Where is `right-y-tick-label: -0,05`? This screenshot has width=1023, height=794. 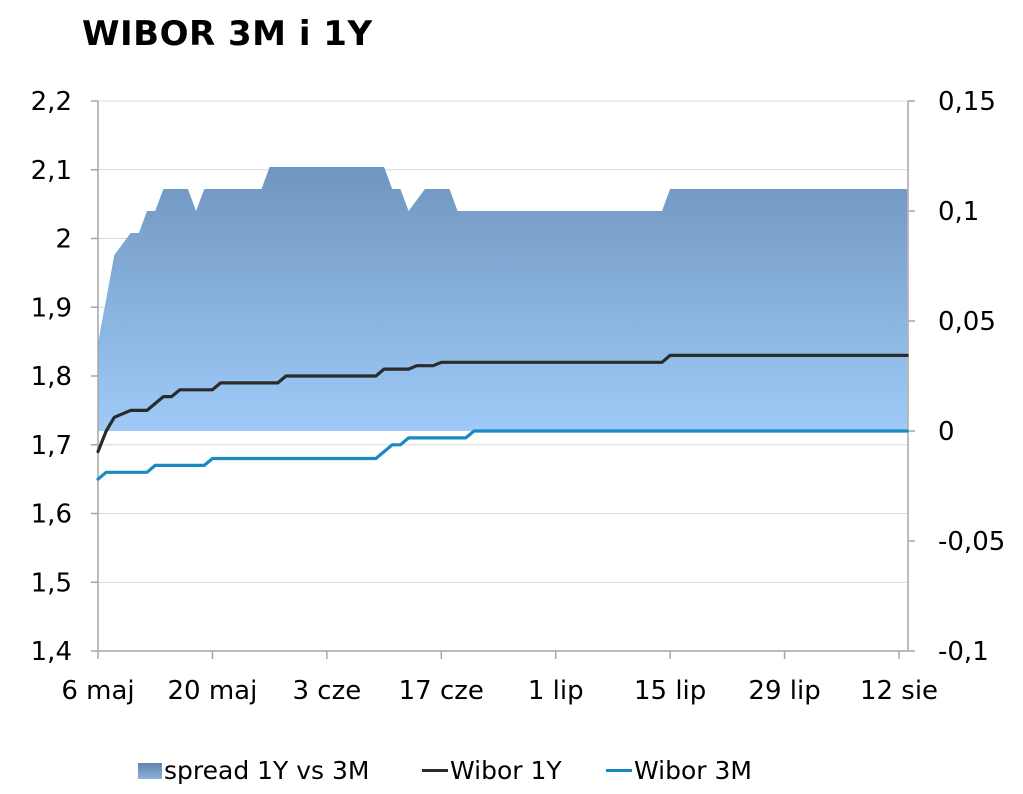
right-y-tick-label: -0,05 is located at coordinates (971, 542).